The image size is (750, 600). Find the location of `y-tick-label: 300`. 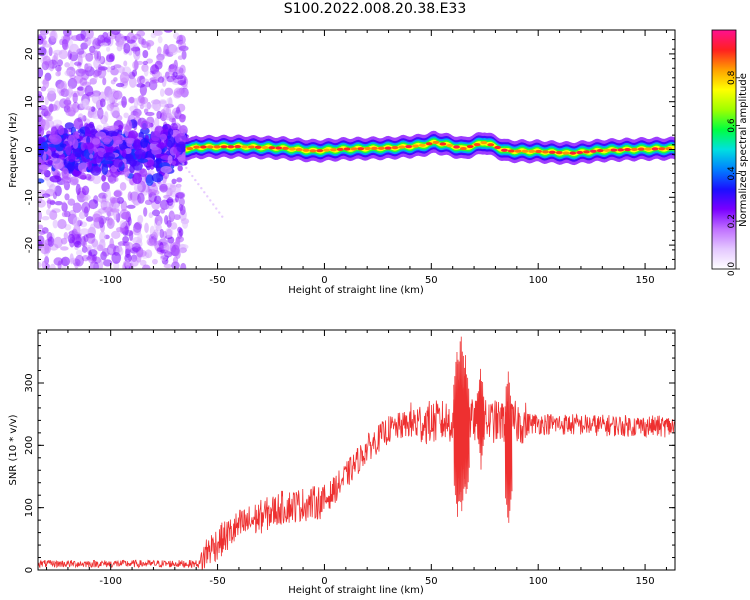

y-tick-label: 300 is located at coordinates (29, 382).